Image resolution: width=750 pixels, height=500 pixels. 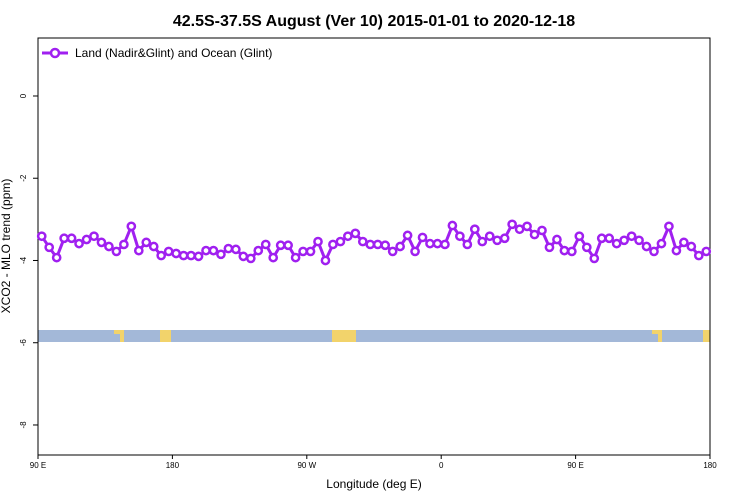 I want to click on x-tick-label: 0, so click(x=441, y=465).